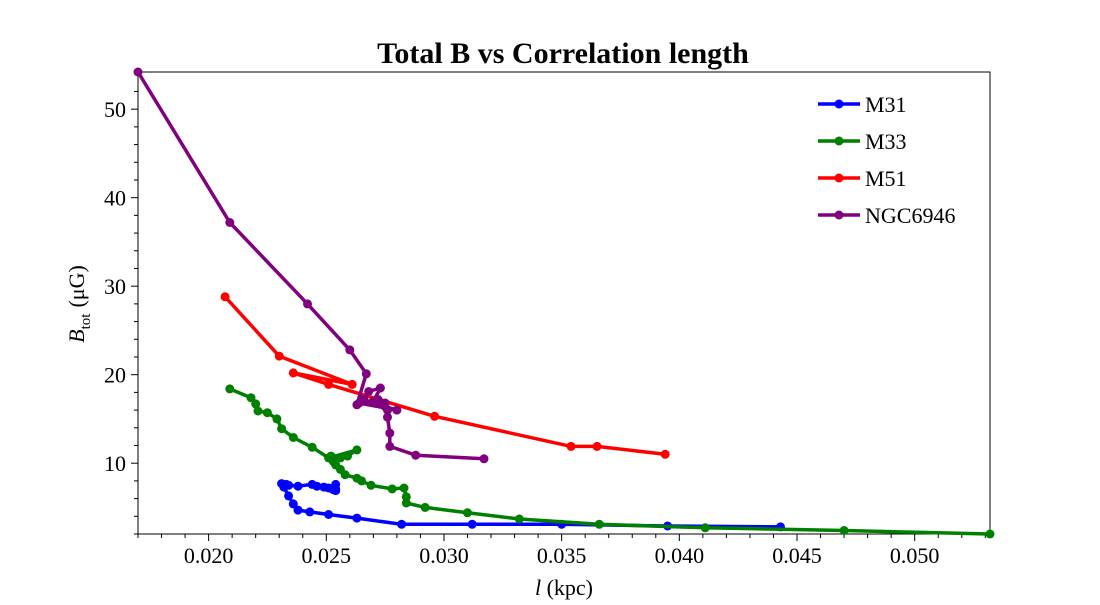  What do you see at coordinates (76, 286) in the screenshot?
I see `y-axis-label-unit: (μG)` at bounding box center [76, 286].